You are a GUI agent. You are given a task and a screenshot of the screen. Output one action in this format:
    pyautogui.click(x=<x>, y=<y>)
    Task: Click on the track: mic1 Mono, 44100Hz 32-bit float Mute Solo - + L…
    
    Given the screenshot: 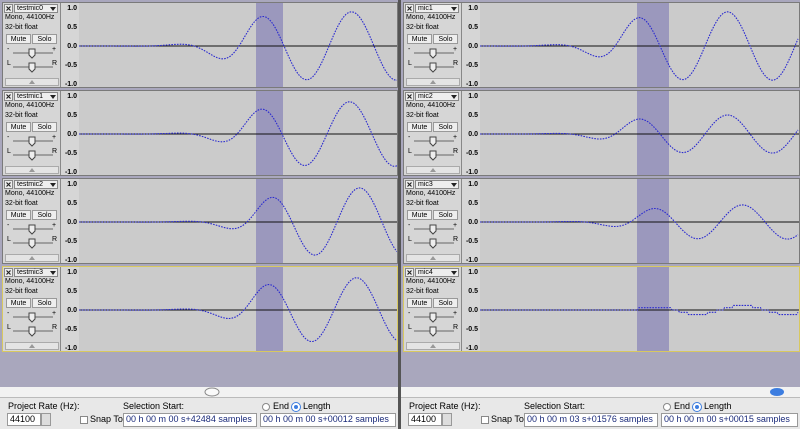 What is the action you would take?
    pyautogui.click(x=601, y=45)
    